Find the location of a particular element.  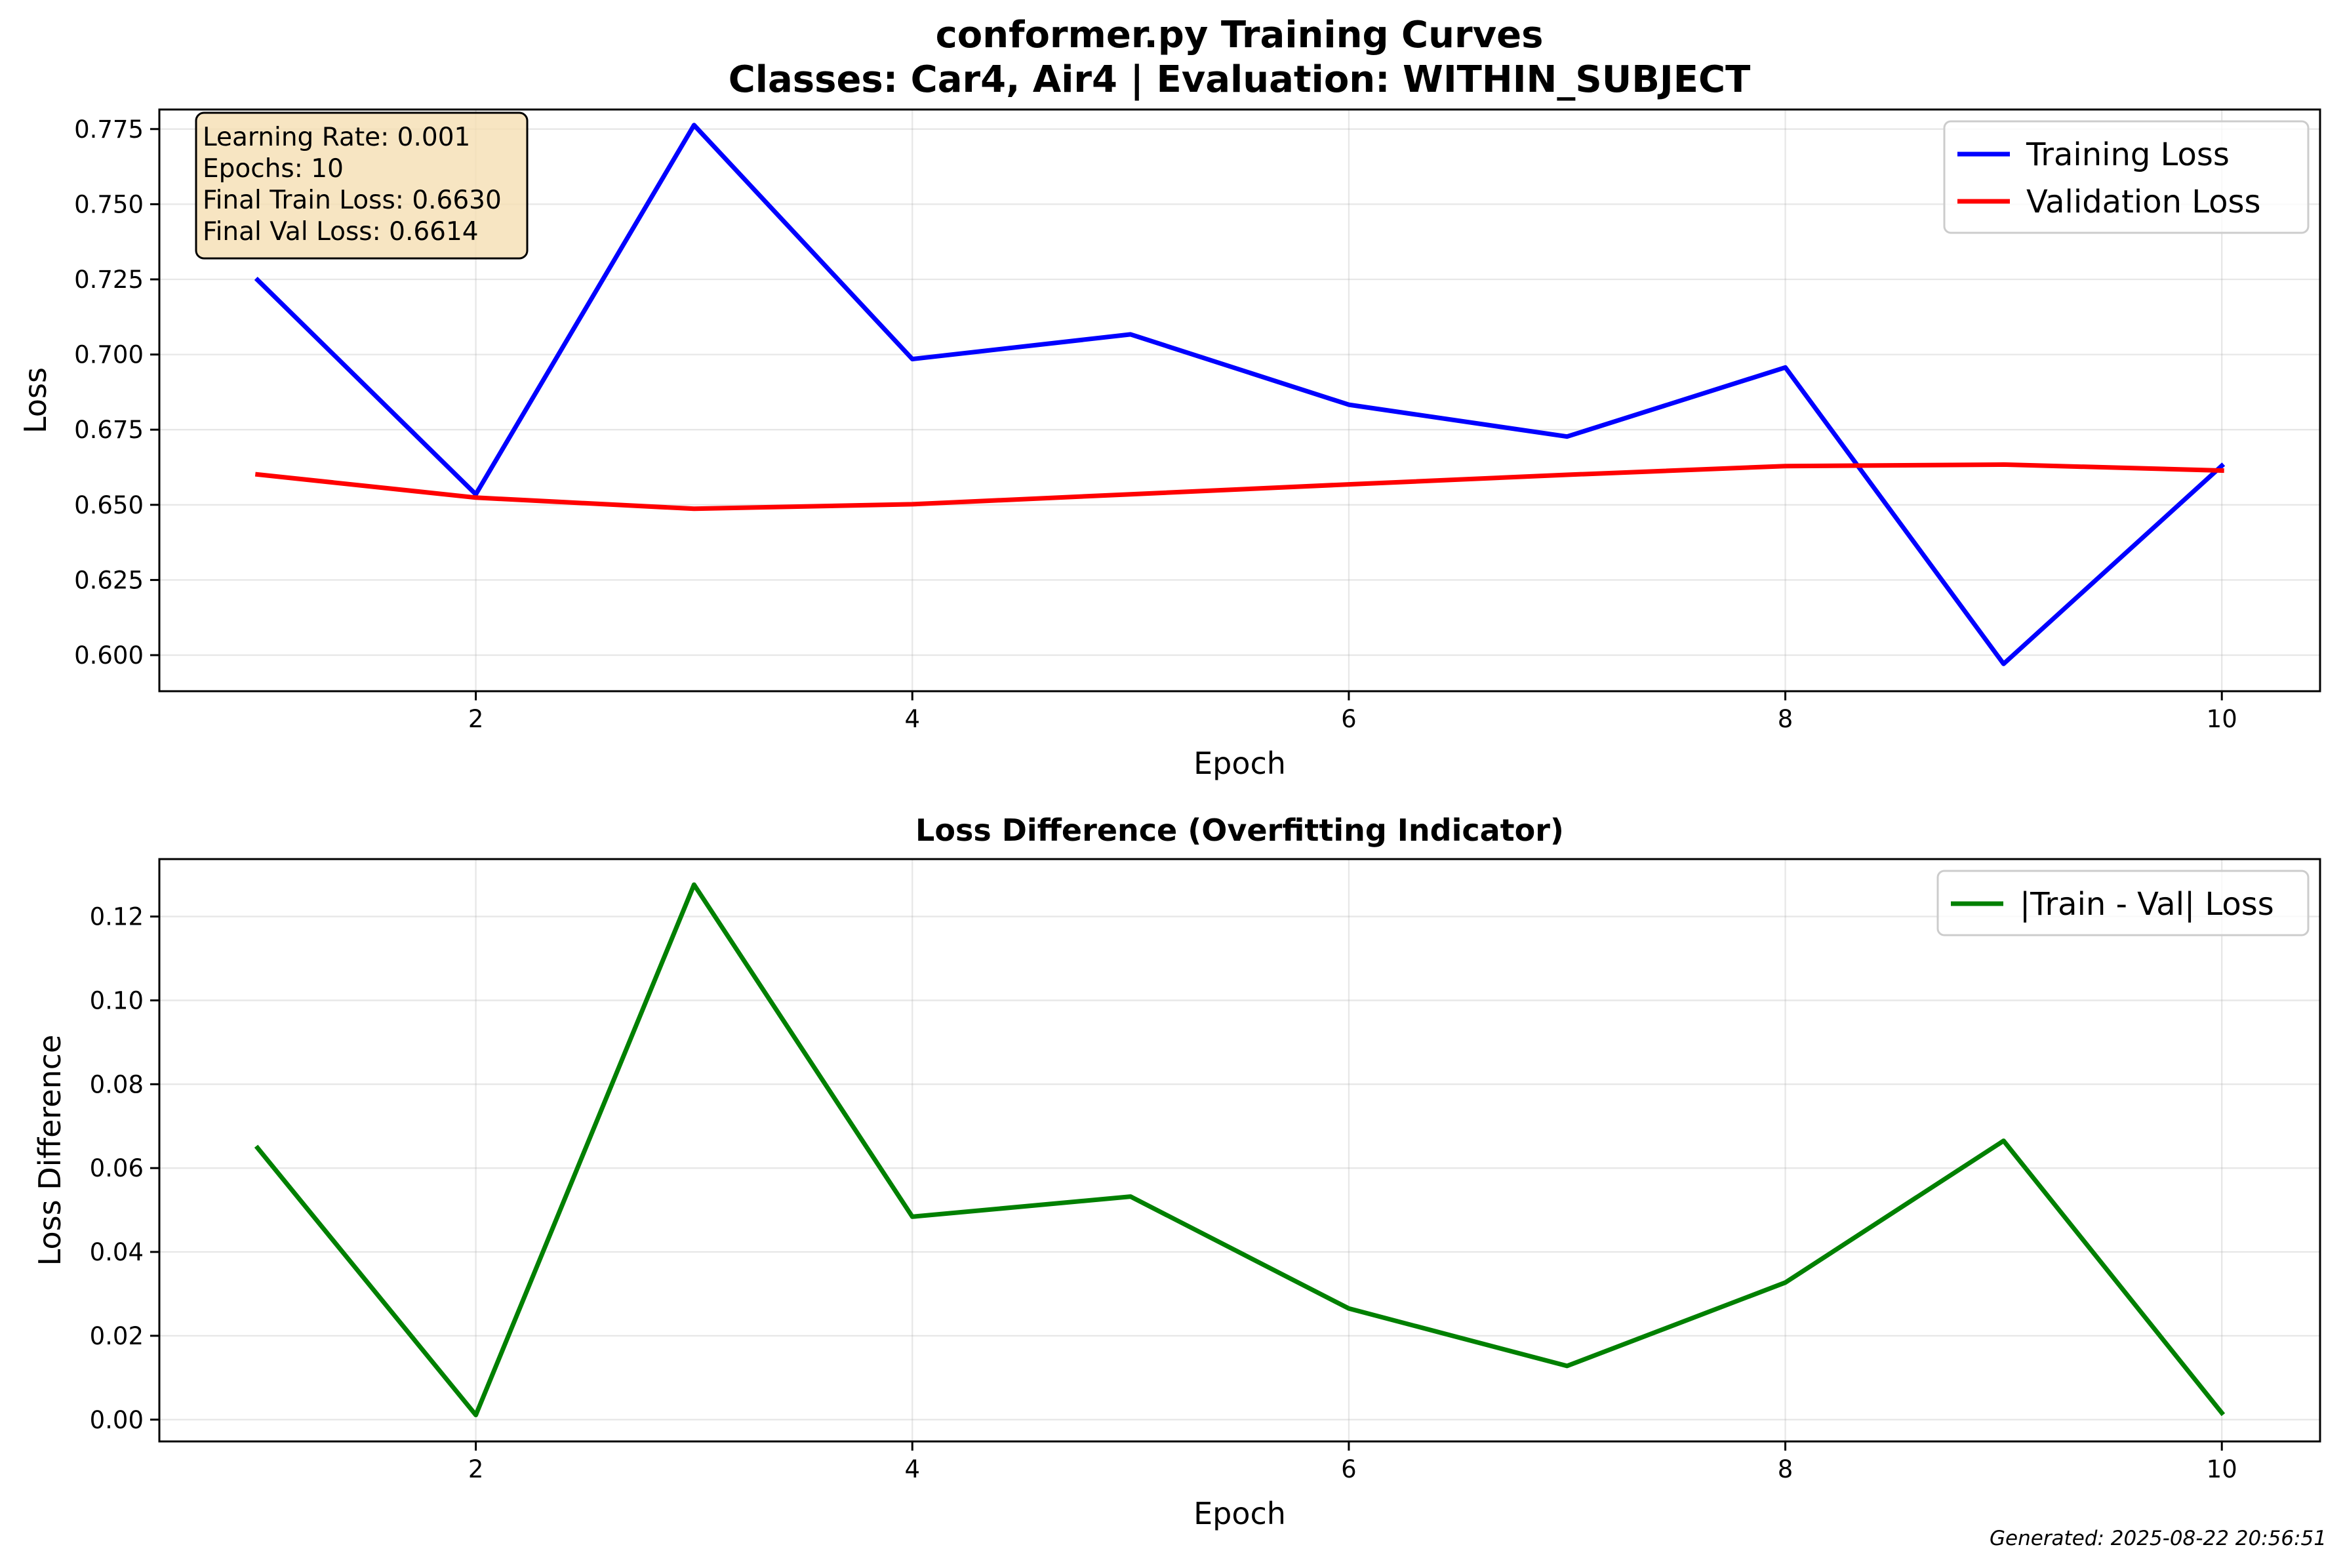

y-tick-label: 0.10 is located at coordinates (117, 1000).